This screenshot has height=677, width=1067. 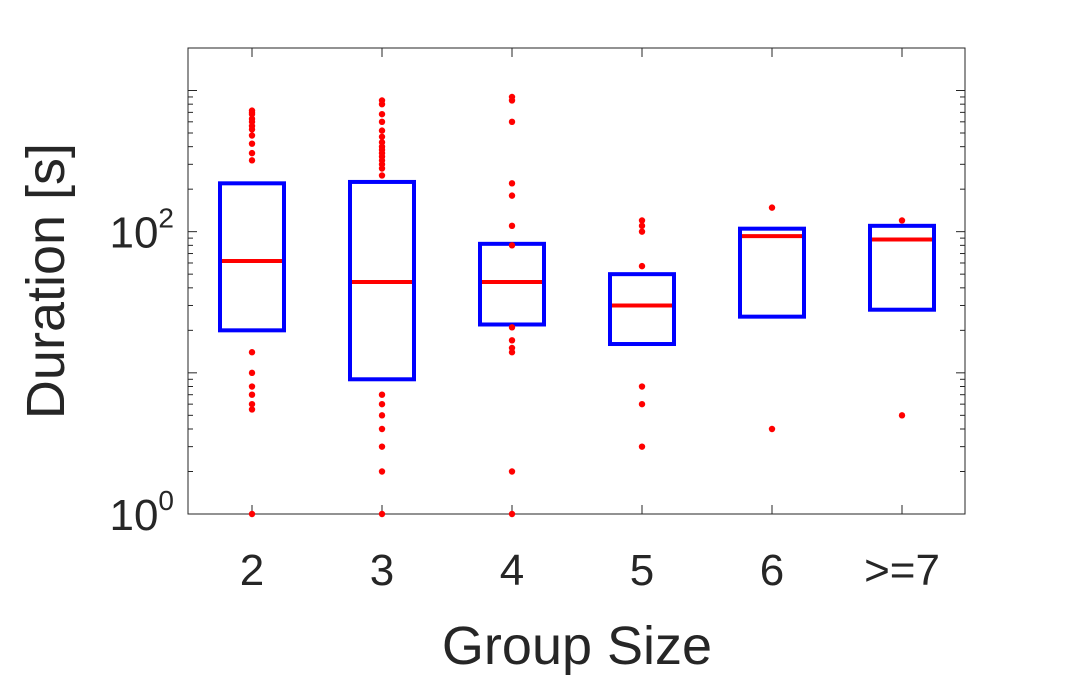 I want to click on x-tick-label: 5, so click(x=642, y=570).